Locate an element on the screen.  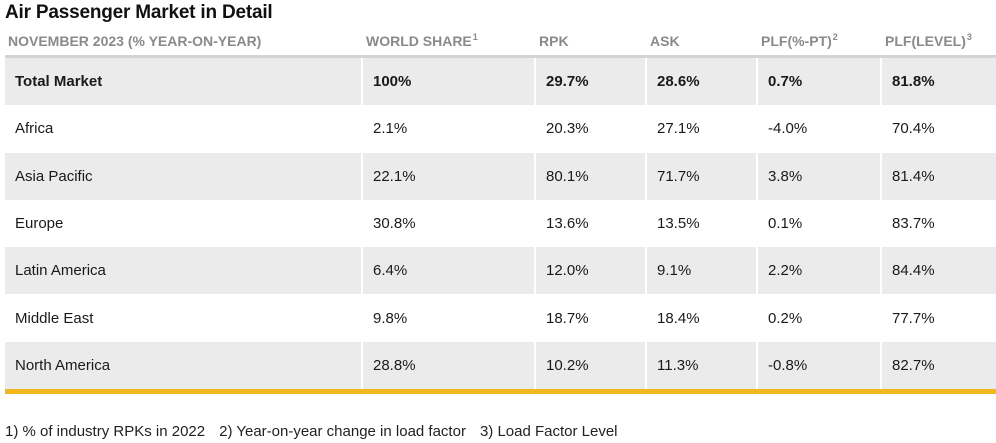
table-bottom-rule is located at coordinates (500, 392).